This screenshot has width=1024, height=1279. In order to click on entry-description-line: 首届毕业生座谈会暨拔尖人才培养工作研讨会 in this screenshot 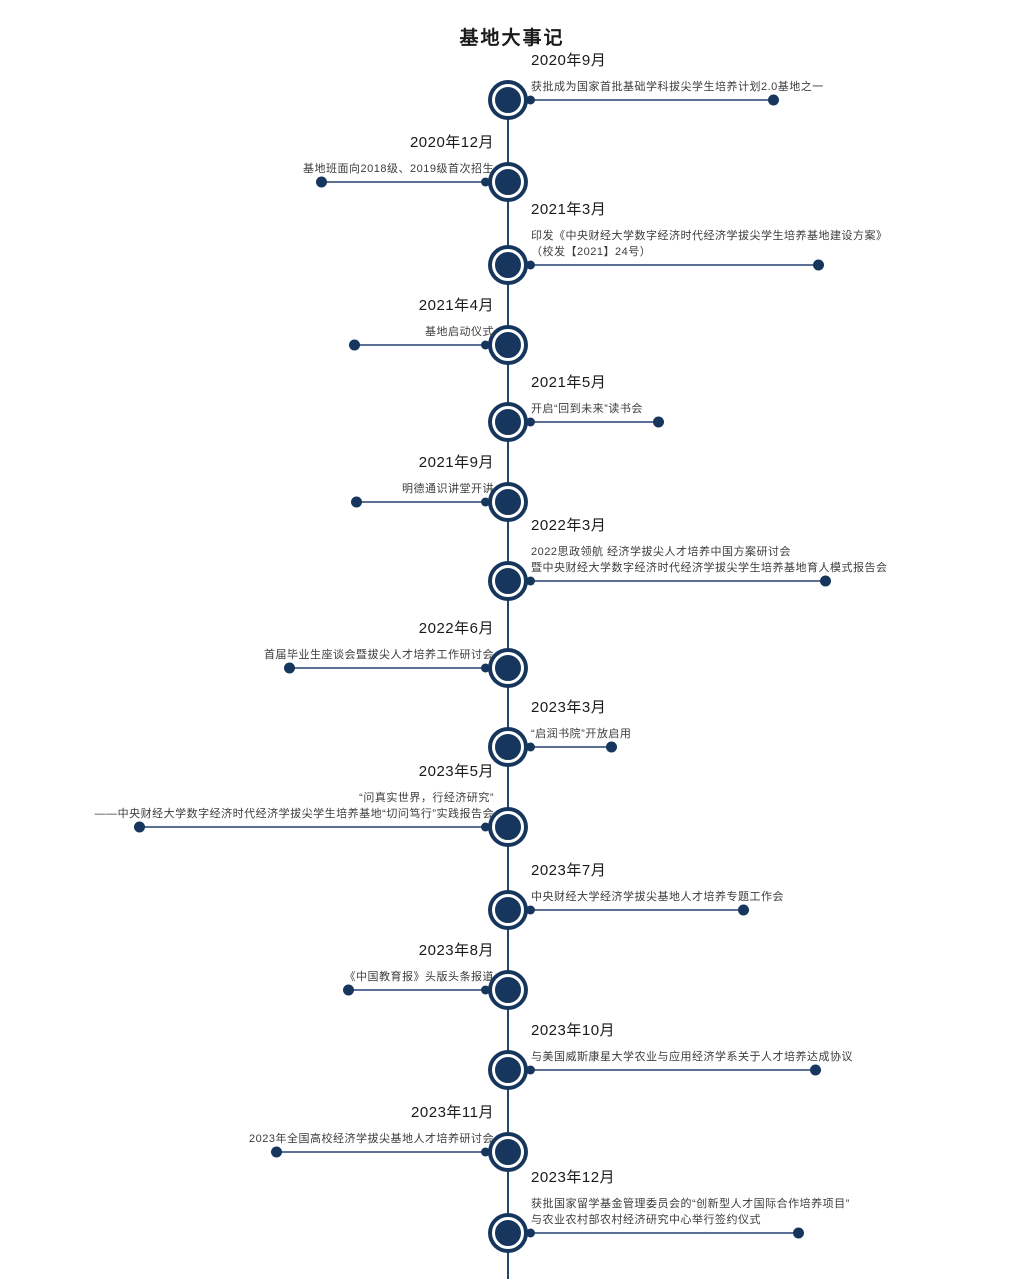, I will do `click(379, 655)`.